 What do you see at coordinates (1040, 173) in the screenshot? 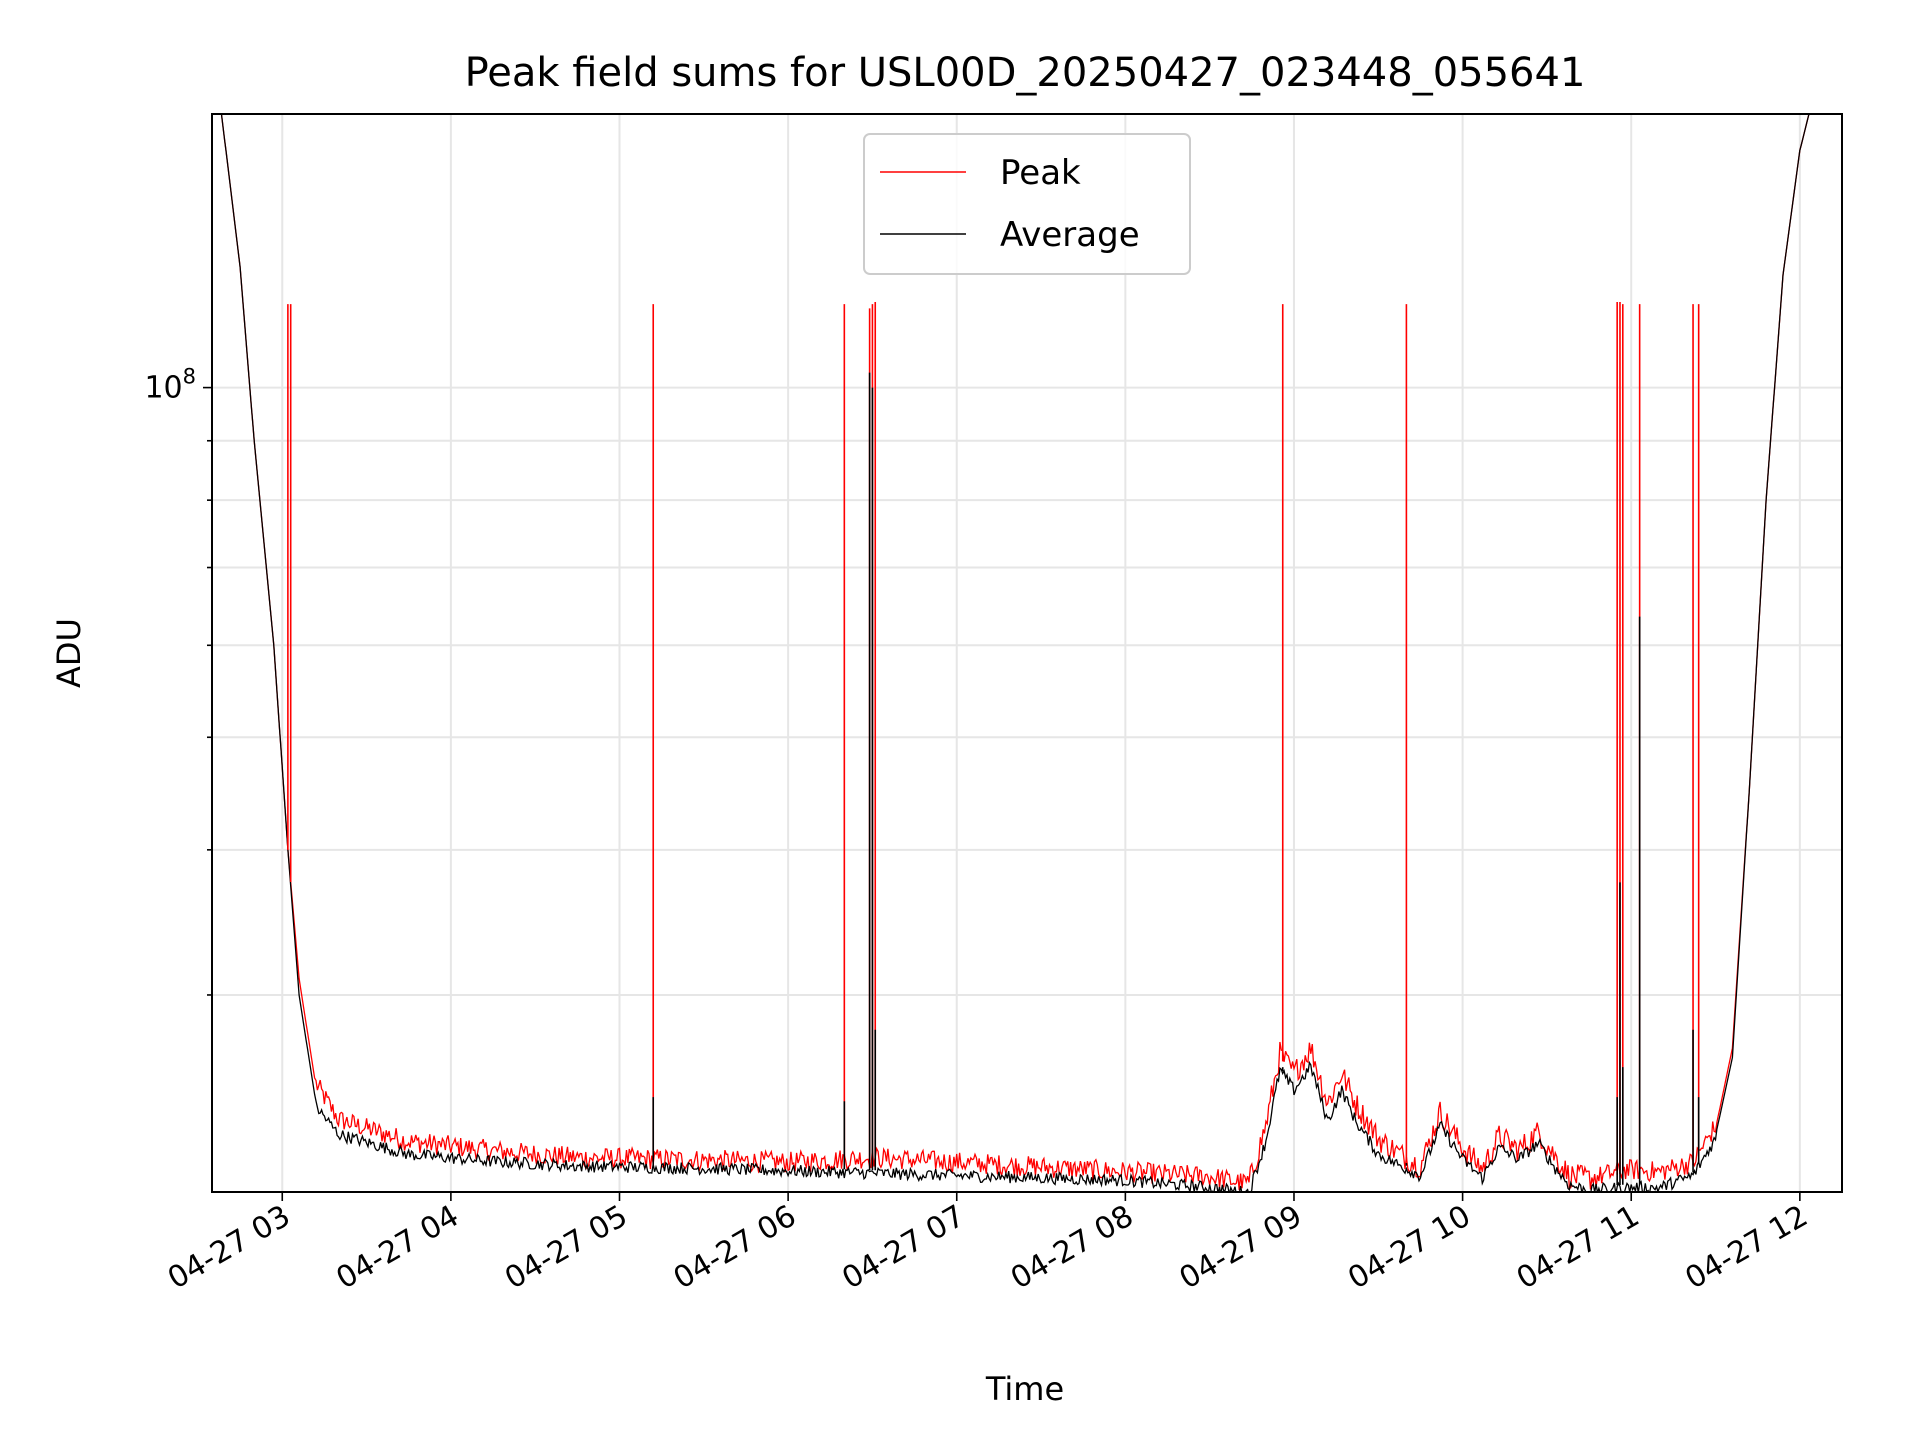
I see `legend-peak-label: Peak` at bounding box center [1040, 173].